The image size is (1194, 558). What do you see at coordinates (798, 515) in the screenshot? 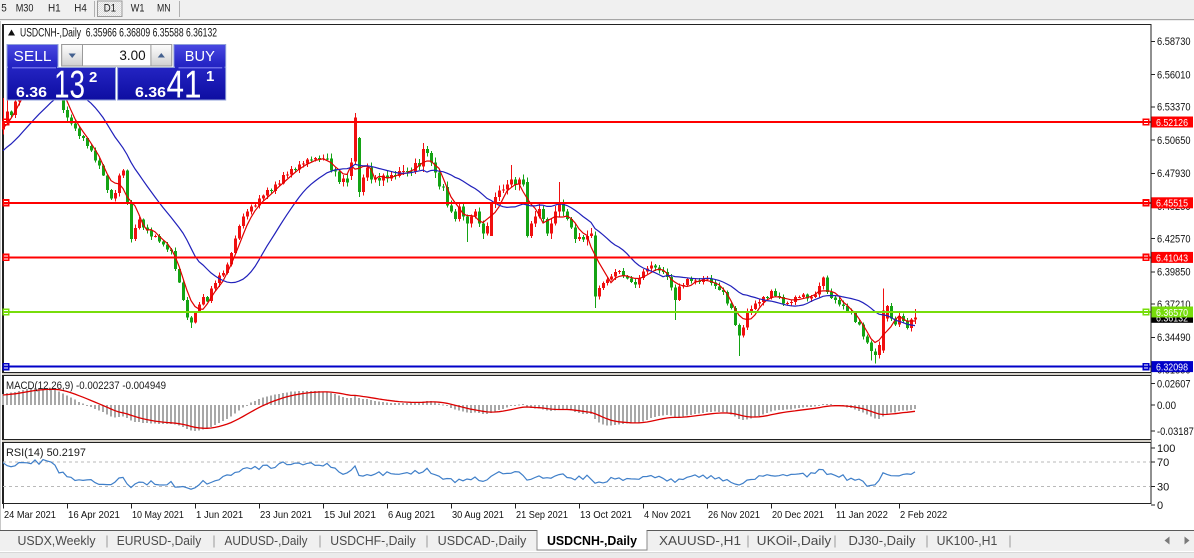
I see `svg-text: 20 Dec 2021` at bounding box center [798, 515].